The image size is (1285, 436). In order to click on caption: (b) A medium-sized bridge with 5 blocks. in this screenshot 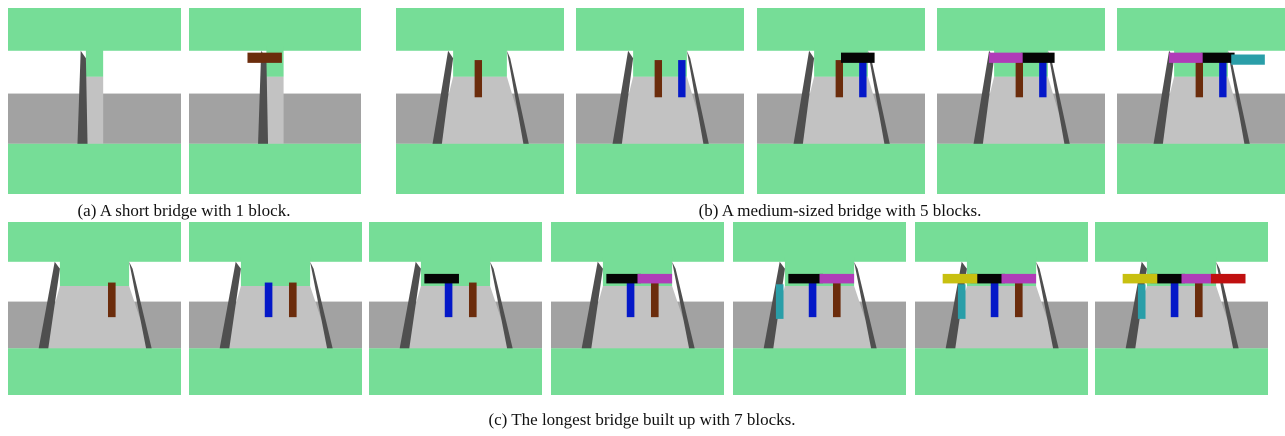, I will do `click(840, 210)`.